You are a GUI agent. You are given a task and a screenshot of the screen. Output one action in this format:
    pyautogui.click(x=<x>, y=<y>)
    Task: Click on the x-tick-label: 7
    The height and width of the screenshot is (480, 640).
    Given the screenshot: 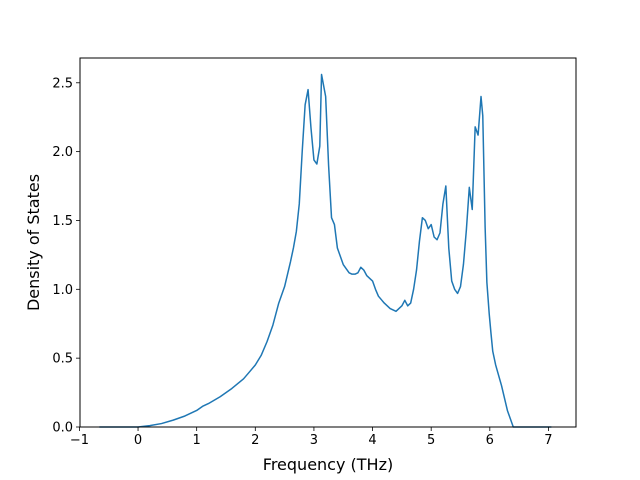 What is the action you would take?
    pyautogui.click(x=548, y=440)
    